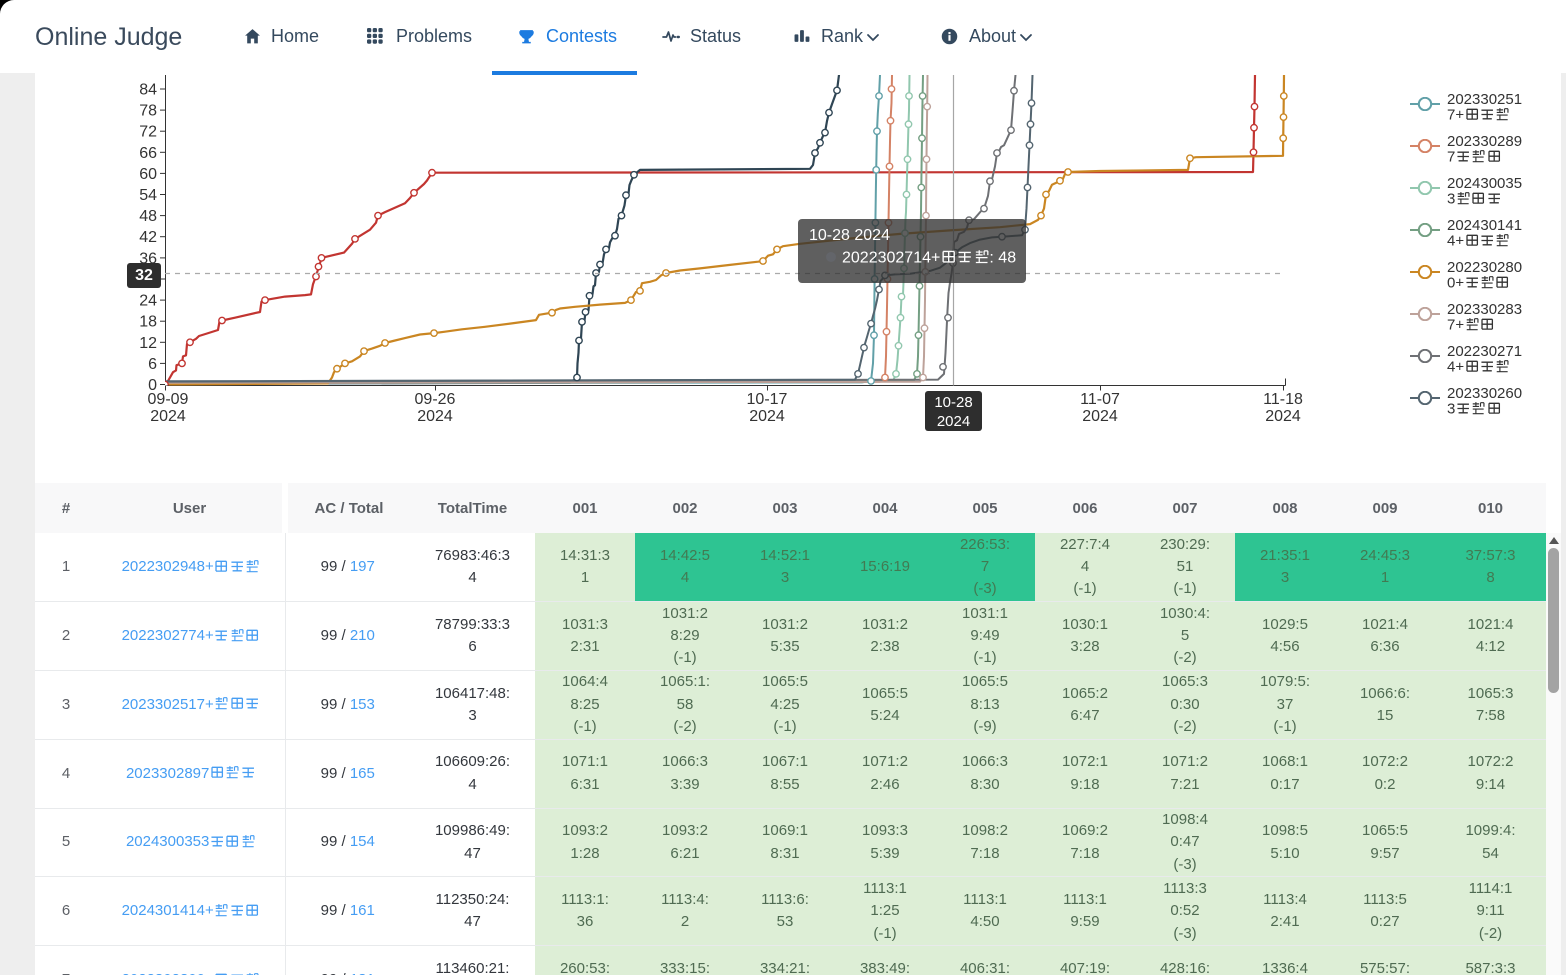 This screenshot has width=1566, height=975. I want to click on svg-text: 0, so click(152, 385).